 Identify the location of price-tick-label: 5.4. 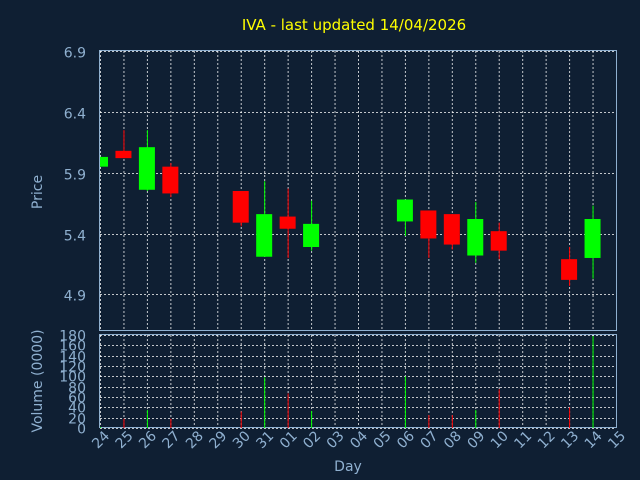
(75, 237).